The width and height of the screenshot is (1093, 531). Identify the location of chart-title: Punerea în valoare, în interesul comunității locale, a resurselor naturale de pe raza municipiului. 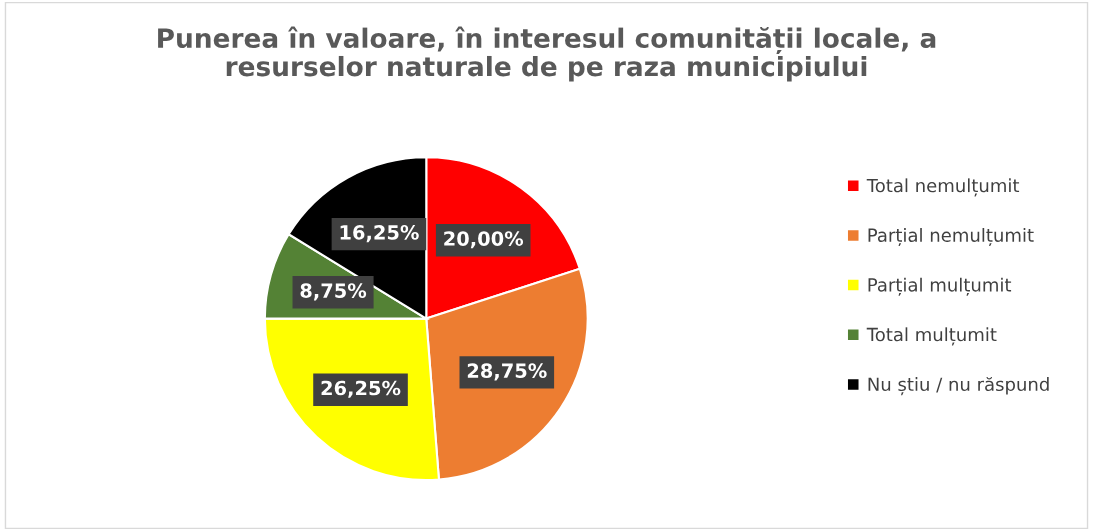
(547, 54).